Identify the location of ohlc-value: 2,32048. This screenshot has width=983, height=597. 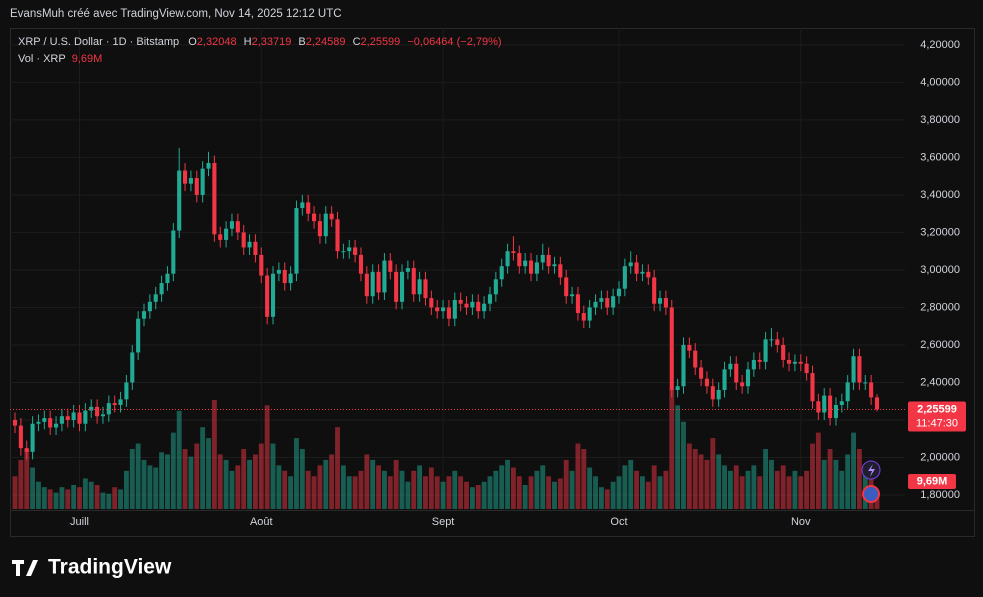
(217, 42).